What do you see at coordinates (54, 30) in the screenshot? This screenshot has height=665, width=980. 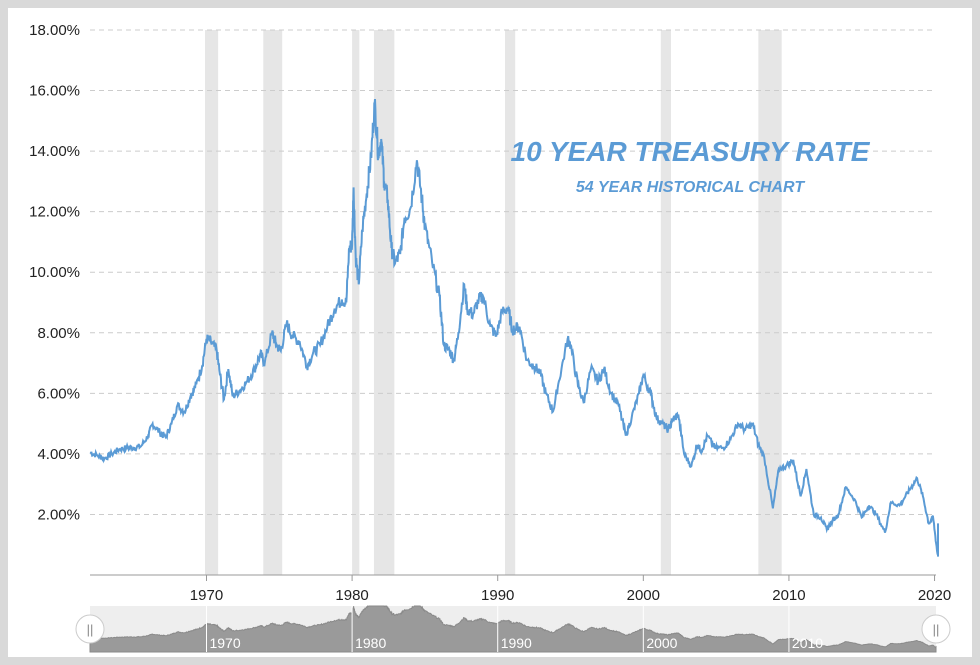 I see `y-tick-label: 18.00%` at bounding box center [54, 30].